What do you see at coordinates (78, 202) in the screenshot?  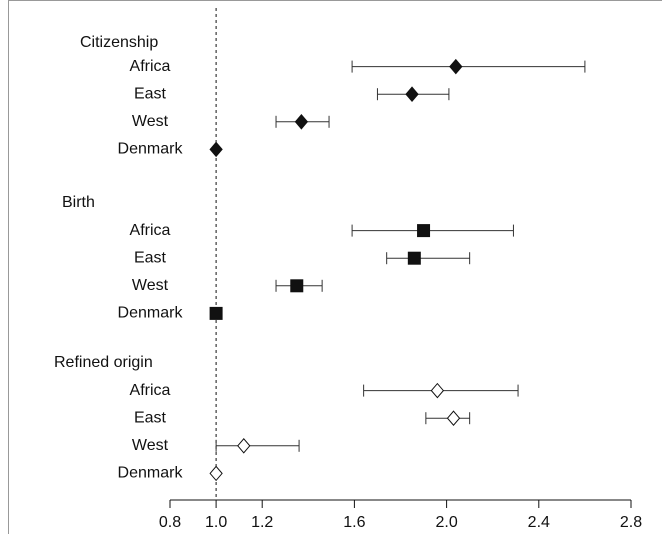 I see `group-label: Birth` at bounding box center [78, 202].